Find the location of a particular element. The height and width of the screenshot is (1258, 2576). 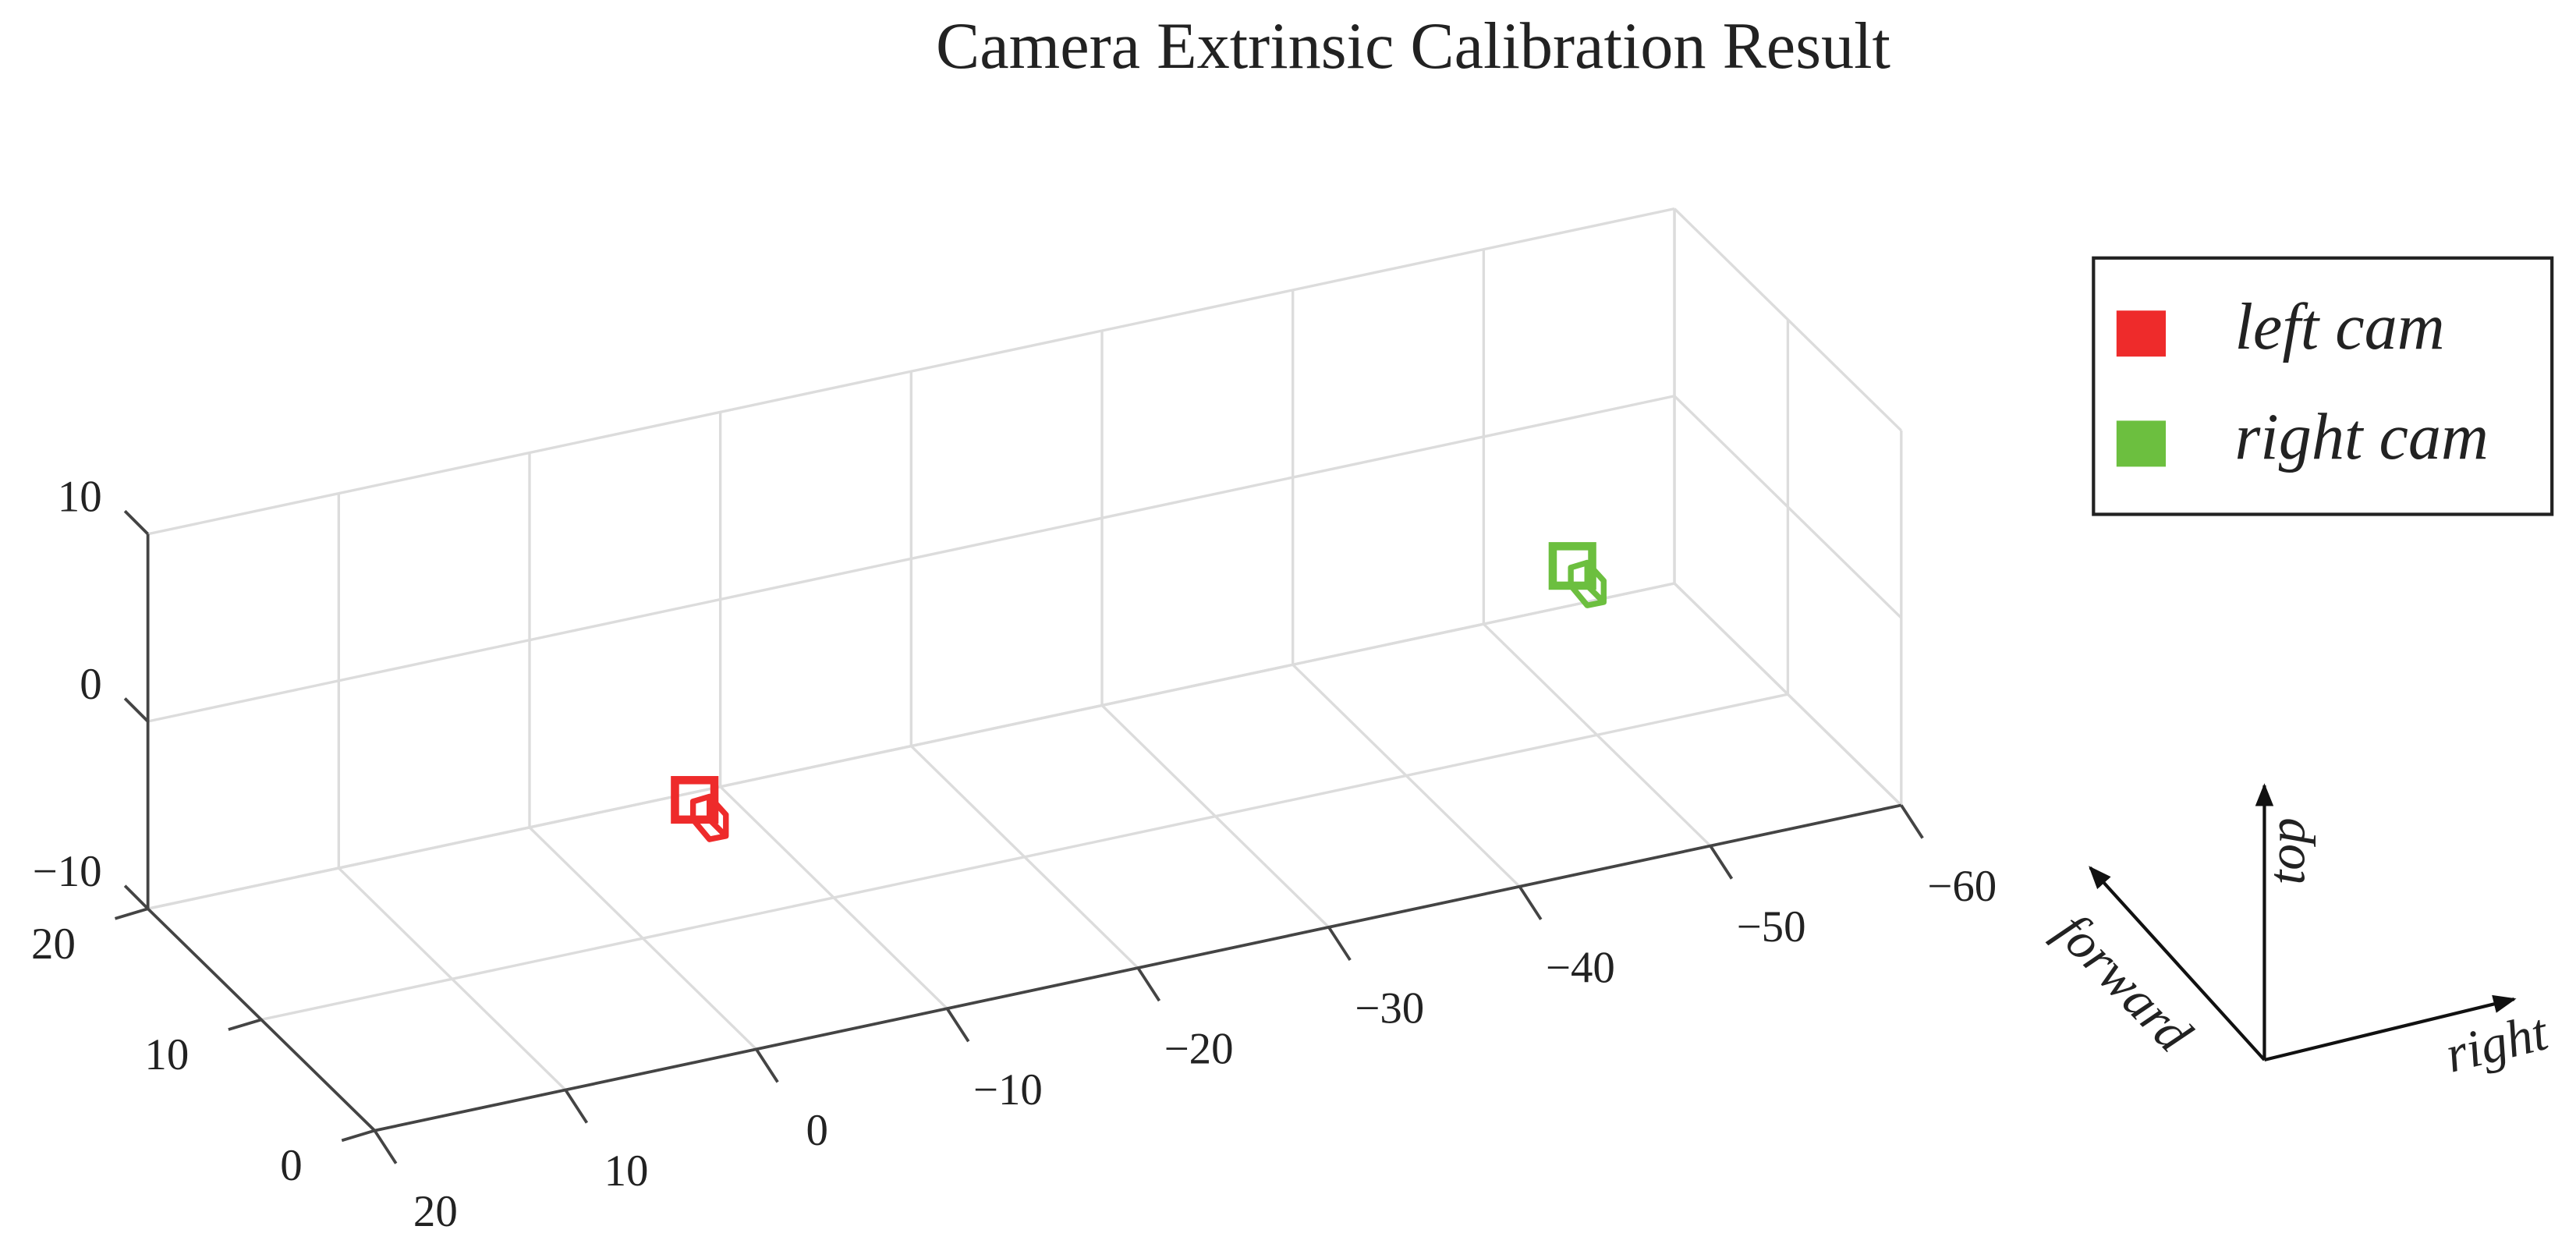

chart-title: Camera Extrinsic Calibration Result is located at coordinates (1413, 47).